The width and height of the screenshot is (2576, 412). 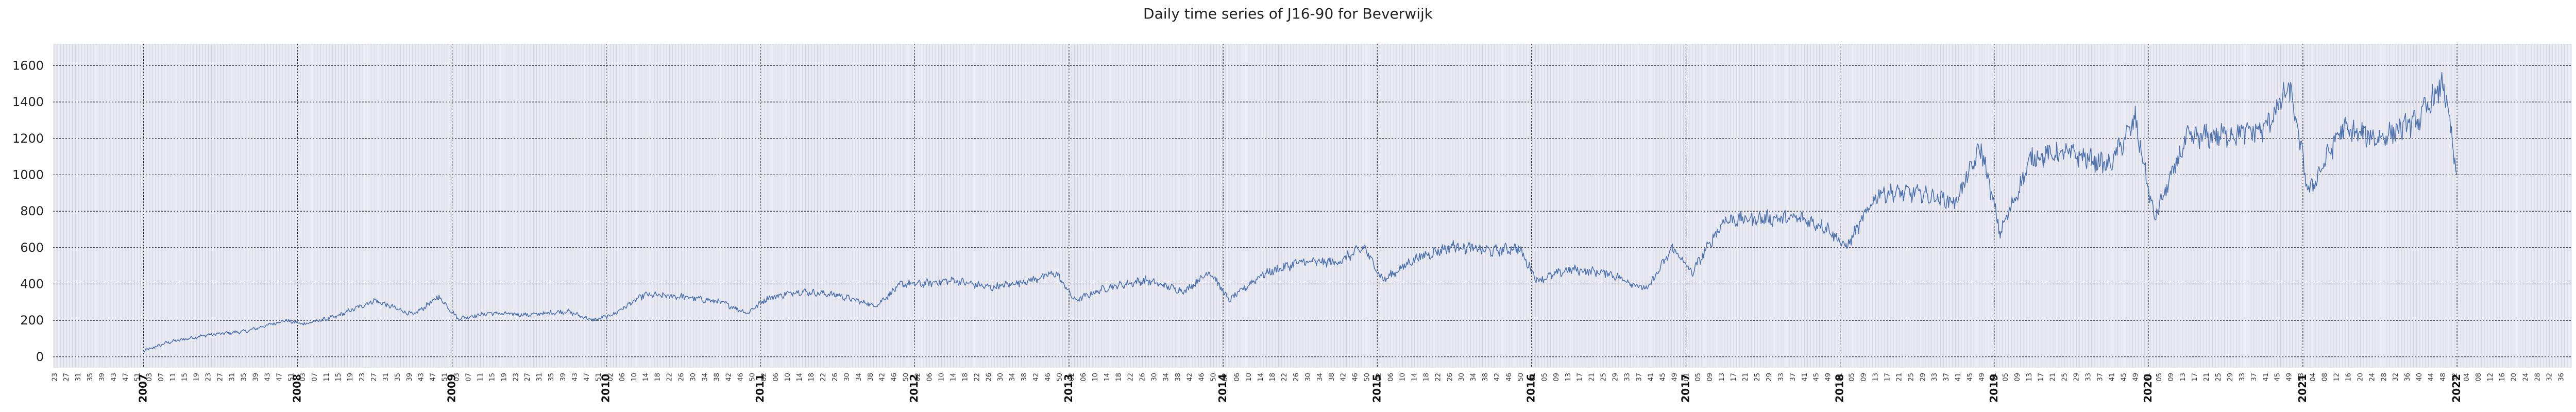 I want to click on x-week-tick-label: 09, so click(x=1557, y=378).